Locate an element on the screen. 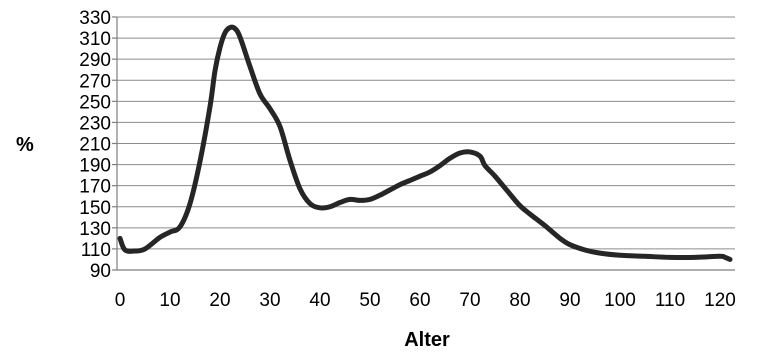 The height and width of the screenshot is (357, 766). x-tick-label-120: 120 is located at coordinates (720, 300).